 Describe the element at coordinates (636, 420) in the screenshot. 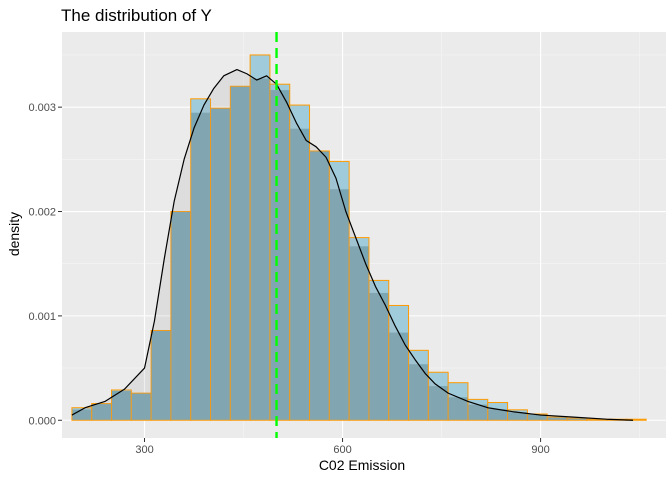

I see `histogram-bar-fill-upper` at that location.